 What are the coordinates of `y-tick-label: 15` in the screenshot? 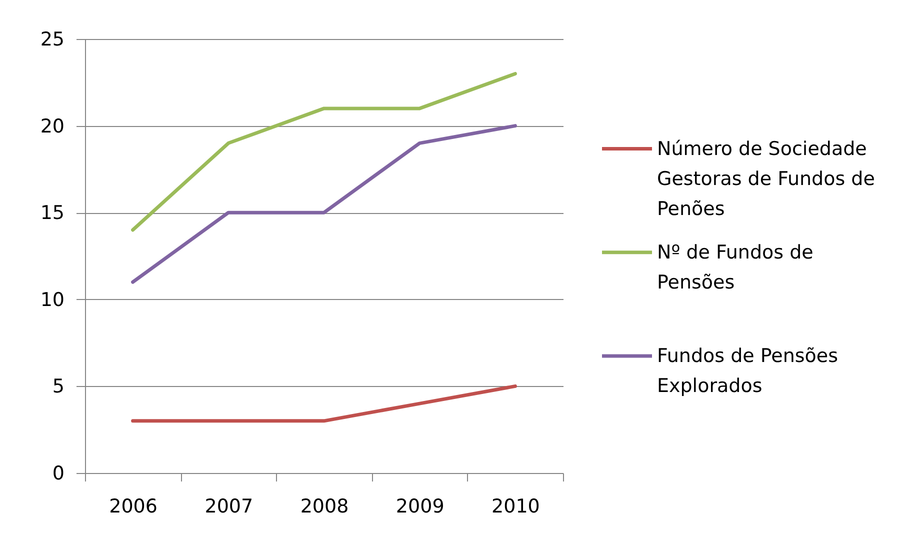 It's located at (52, 213).